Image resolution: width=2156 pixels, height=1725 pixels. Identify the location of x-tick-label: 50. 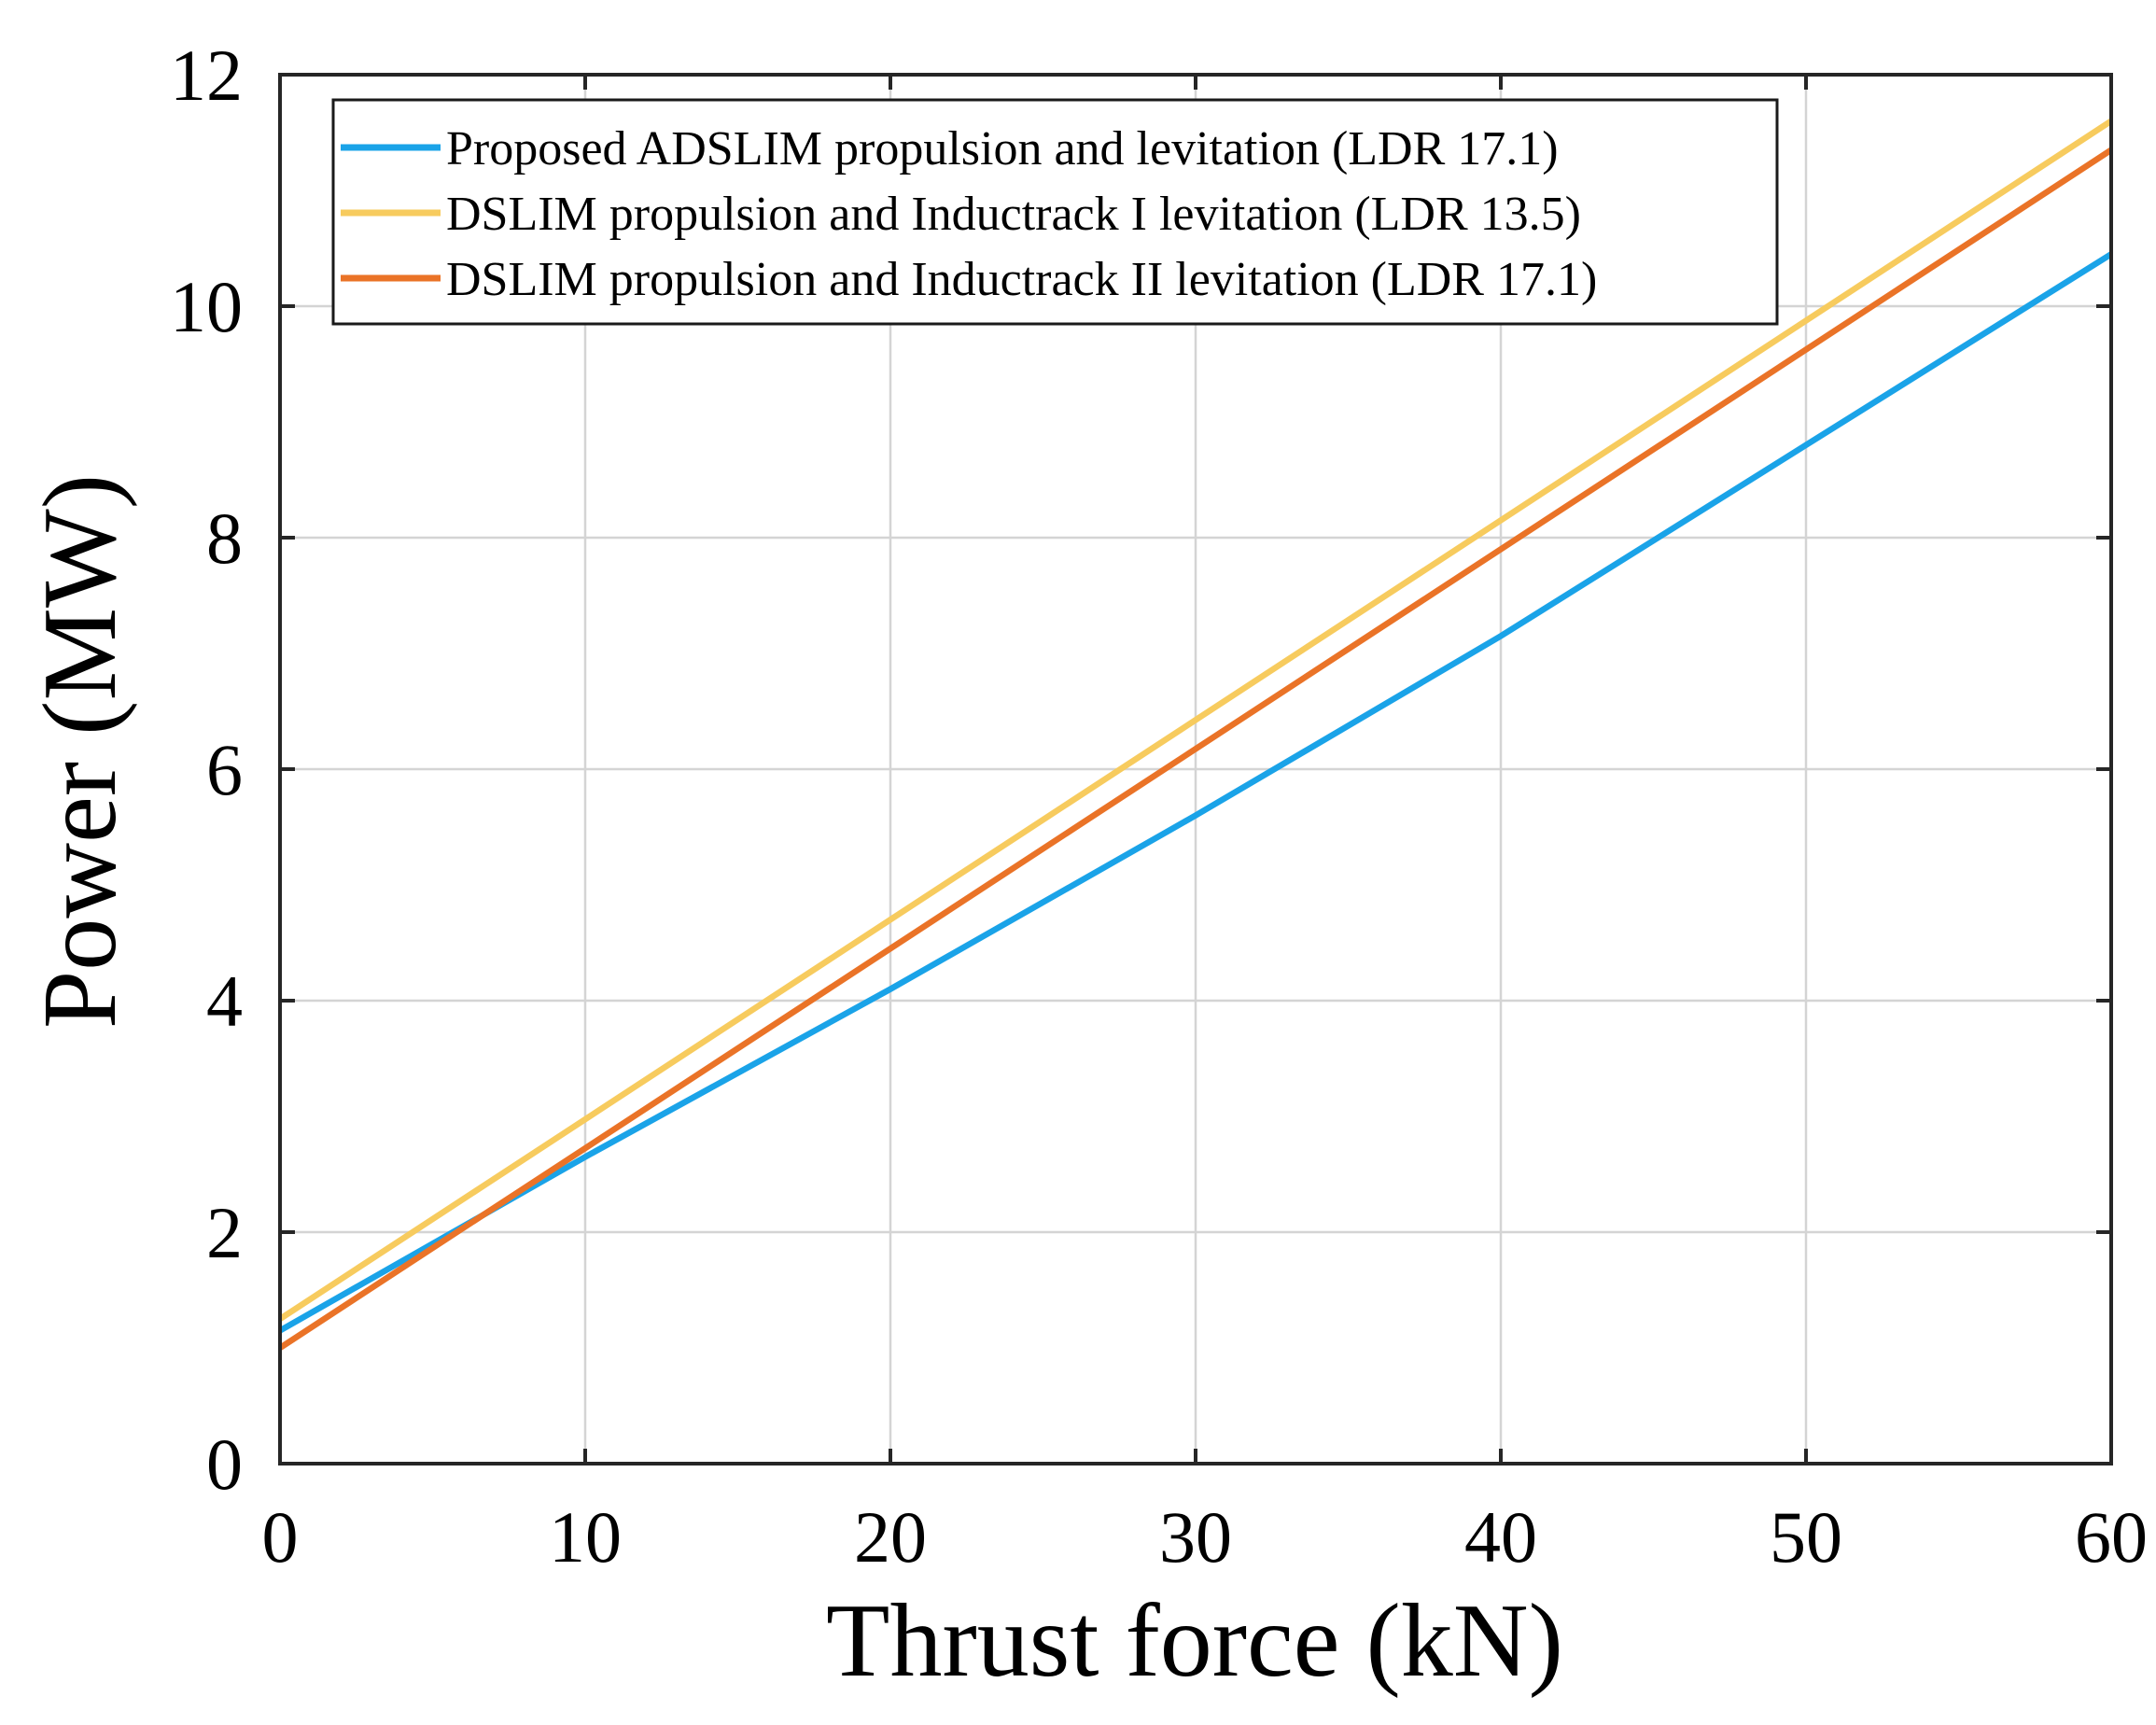
(1806, 1537).